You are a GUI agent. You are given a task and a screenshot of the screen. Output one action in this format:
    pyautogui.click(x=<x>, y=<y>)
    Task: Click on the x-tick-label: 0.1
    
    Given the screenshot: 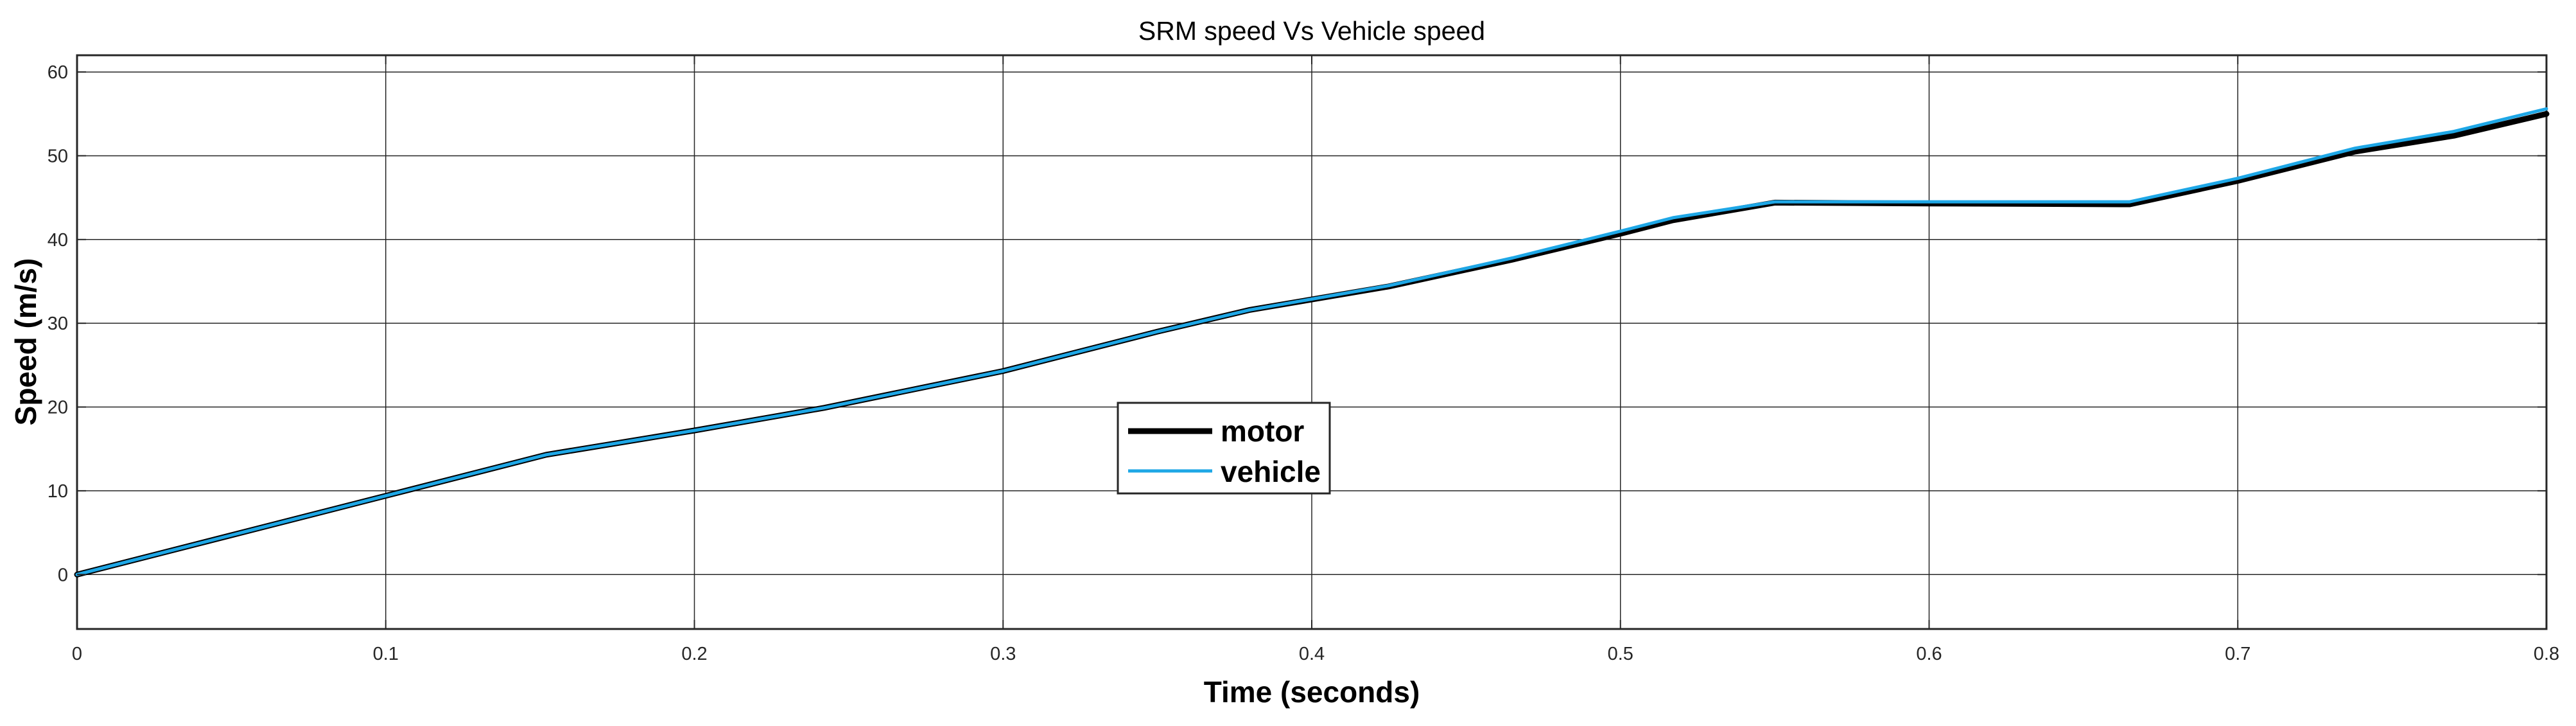 What is the action you would take?
    pyautogui.click(x=386, y=654)
    